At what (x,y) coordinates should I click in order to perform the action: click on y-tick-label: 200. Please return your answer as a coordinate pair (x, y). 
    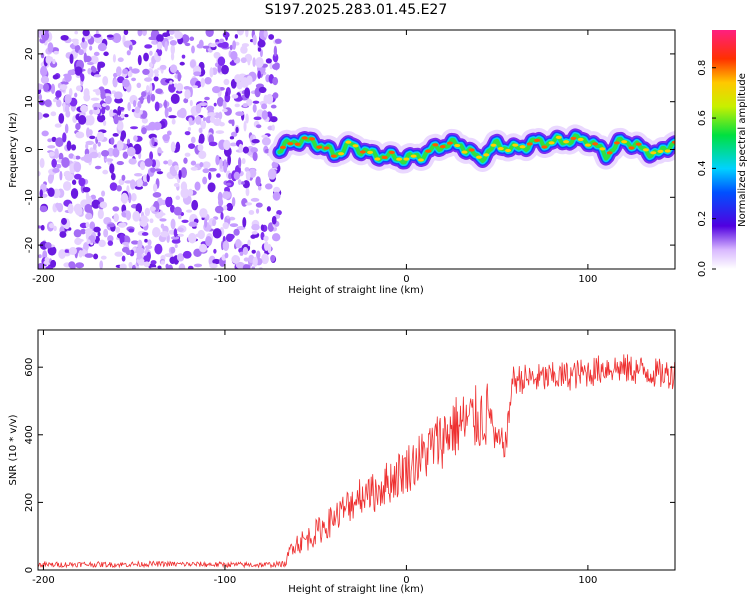
    Looking at the image, I should click on (29, 502).